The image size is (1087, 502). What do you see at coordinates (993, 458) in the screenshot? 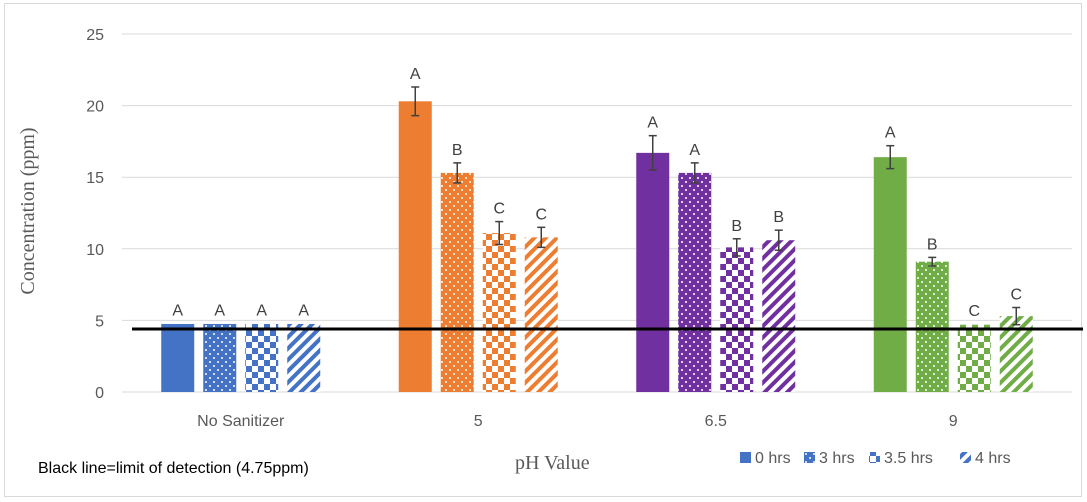
I see `legend-label: 4 hrs` at bounding box center [993, 458].